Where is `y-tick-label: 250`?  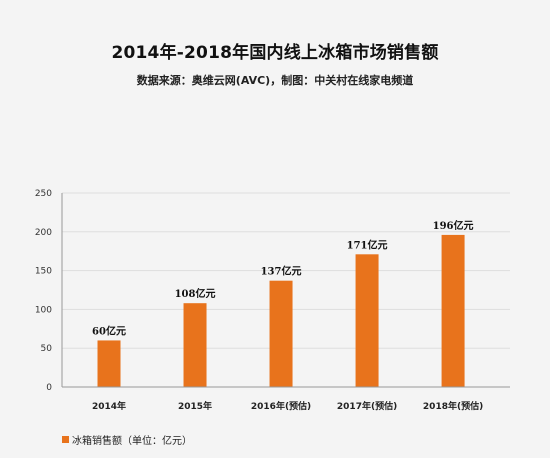
y-tick-label: 250 is located at coordinates (43, 194).